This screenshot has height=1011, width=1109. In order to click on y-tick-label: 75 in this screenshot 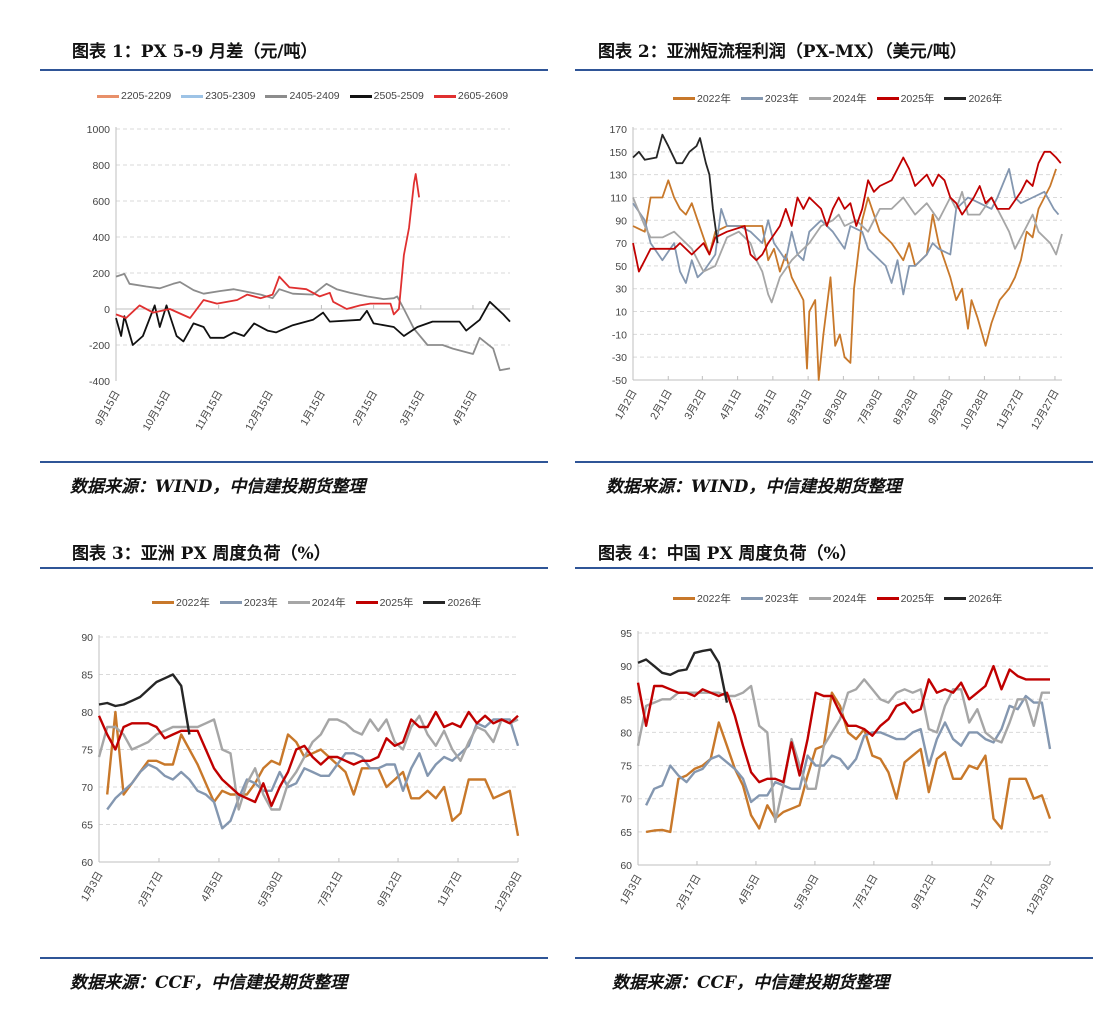, I will do `click(626, 767)`.